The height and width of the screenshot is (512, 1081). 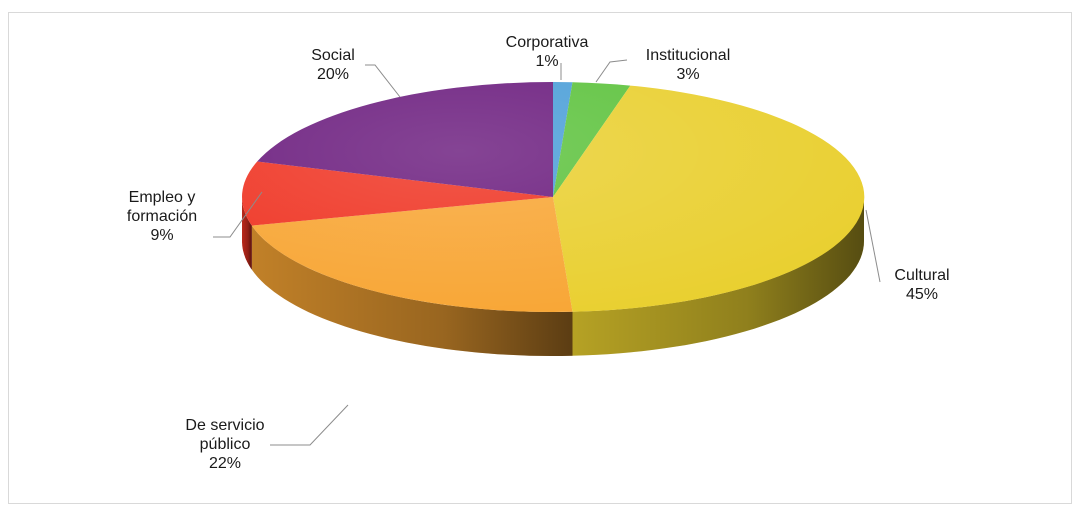 What do you see at coordinates (718, 276) in the screenshot?
I see `pie-side-shade-cultural` at bounding box center [718, 276].